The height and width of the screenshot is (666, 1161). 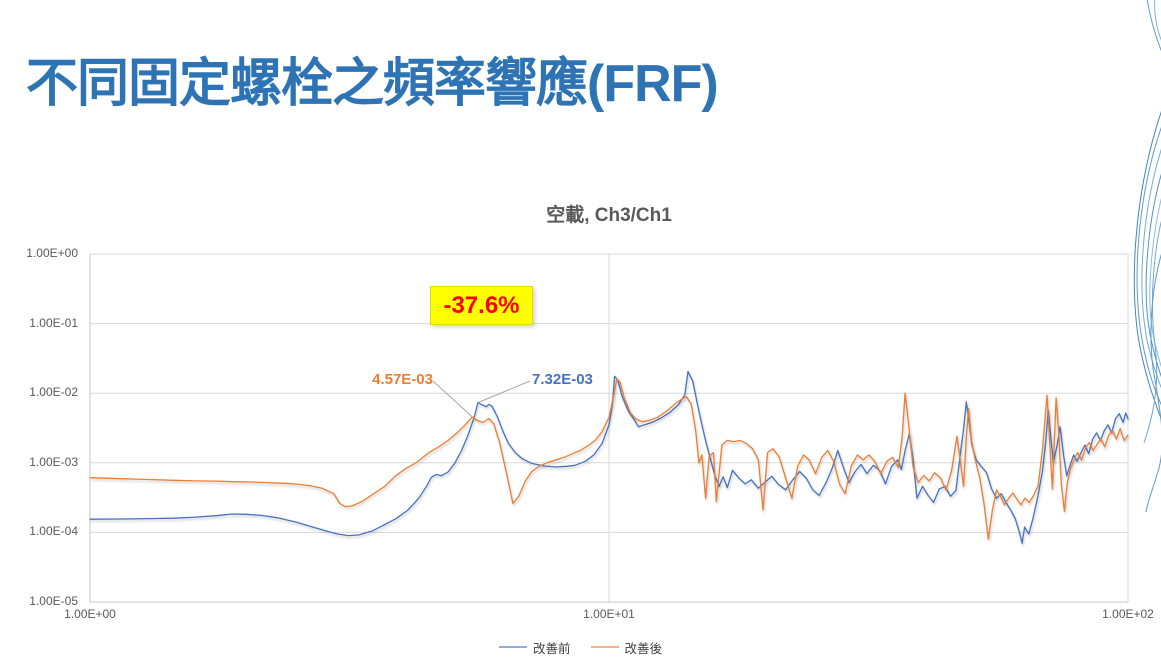 I want to click on y-tick-label: 1.00E-01, so click(x=53, y=322).